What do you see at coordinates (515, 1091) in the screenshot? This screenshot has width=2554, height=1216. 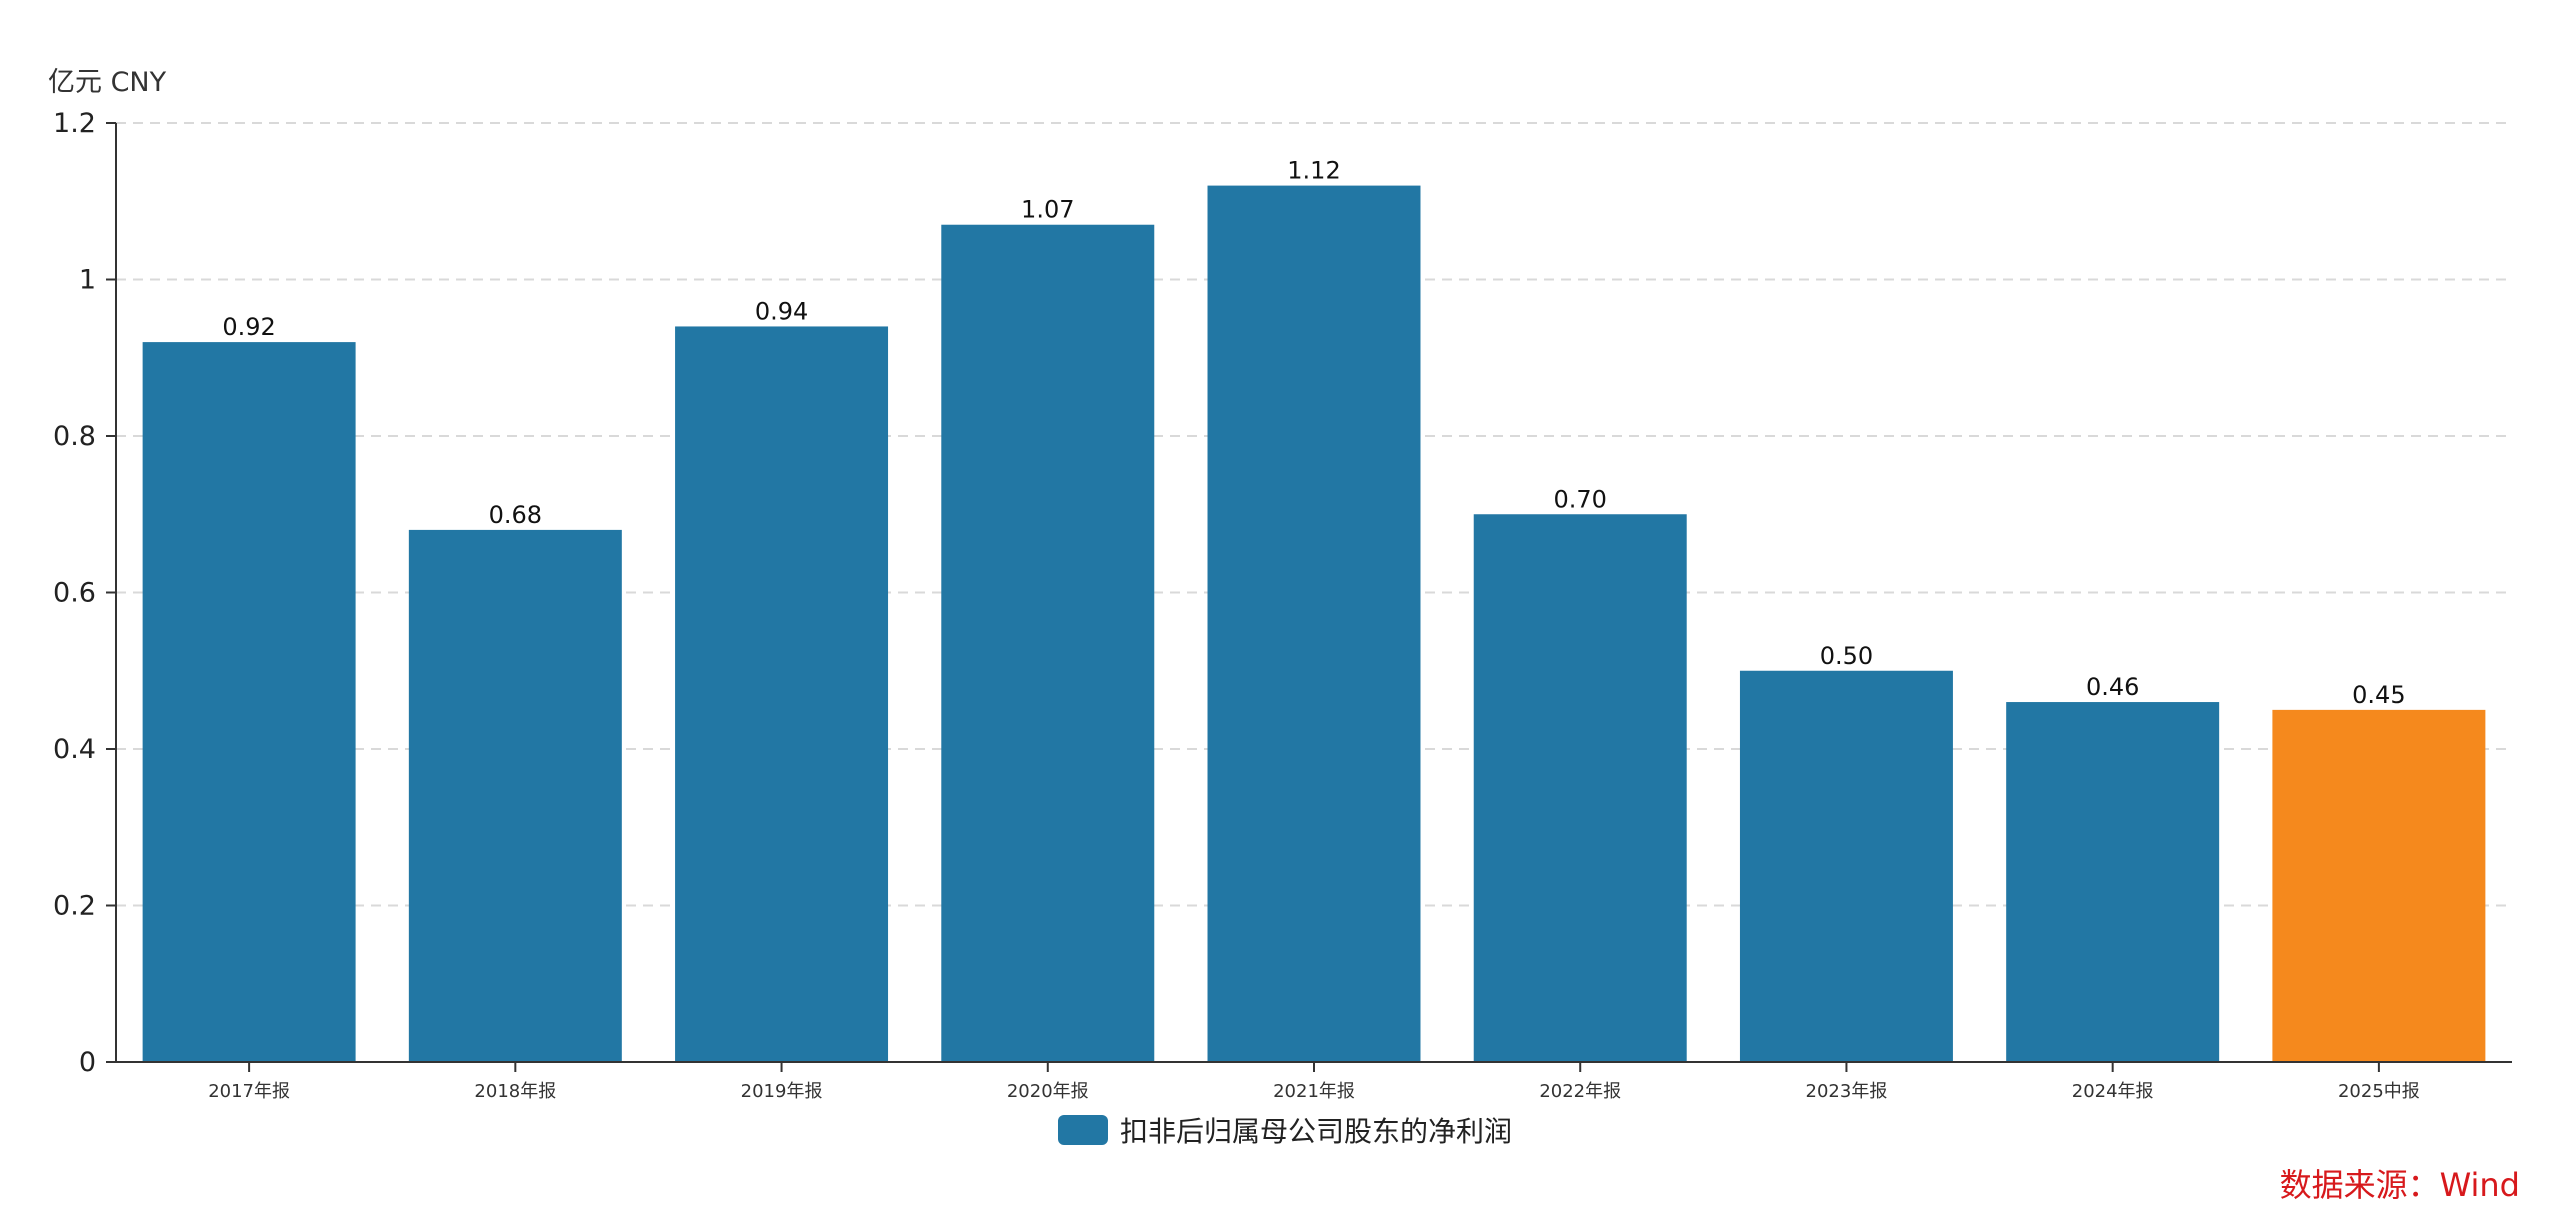 I see `x-tick-label: 2018年报` at bounding box center [515, 1091].